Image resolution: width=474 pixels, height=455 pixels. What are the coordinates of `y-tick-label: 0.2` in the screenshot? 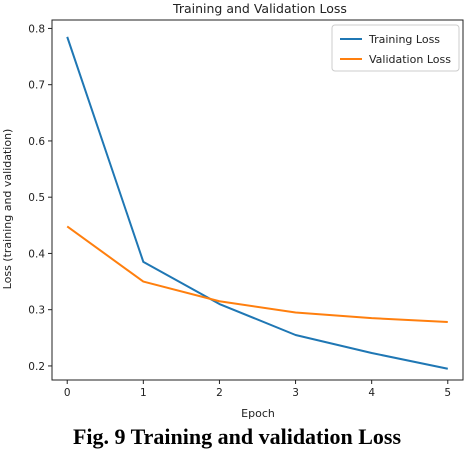 It's located at (36, 367).